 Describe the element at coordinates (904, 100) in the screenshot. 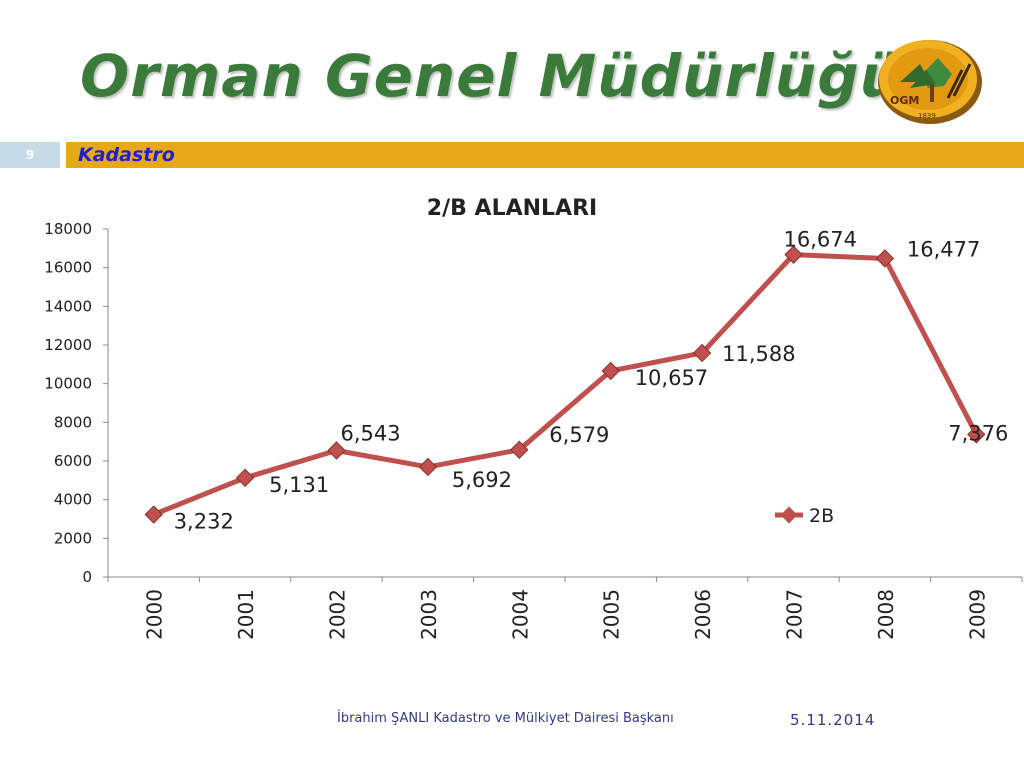

I see `logo-text: OGM` at that location.